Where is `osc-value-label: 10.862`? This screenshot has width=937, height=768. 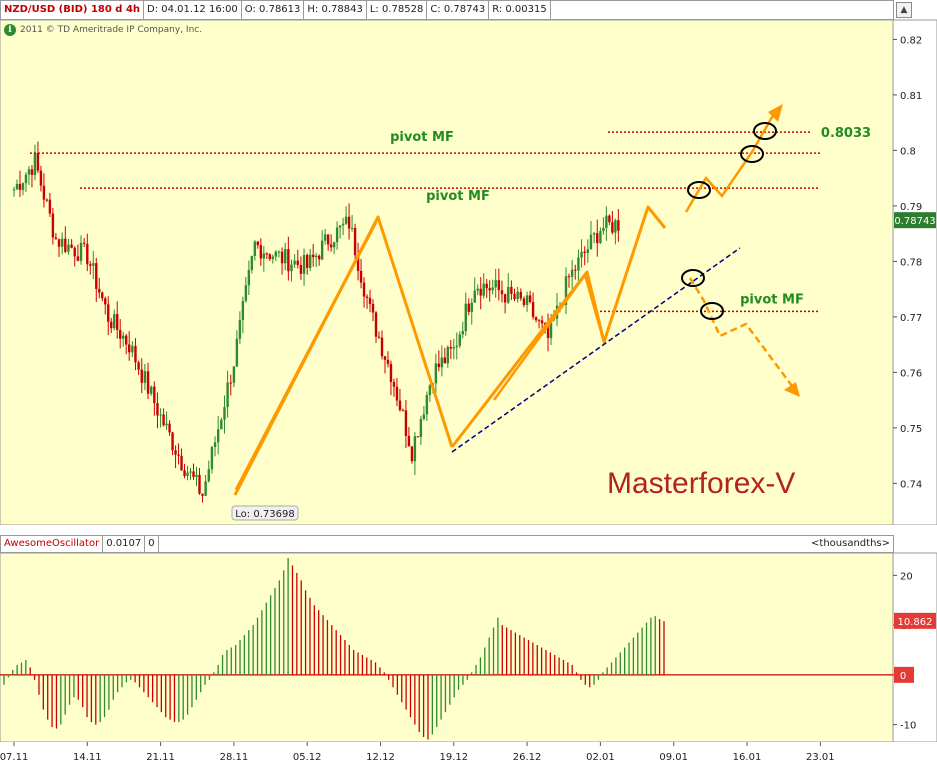
osc-value-label: 10.862 is located at coordinates (915, 622).